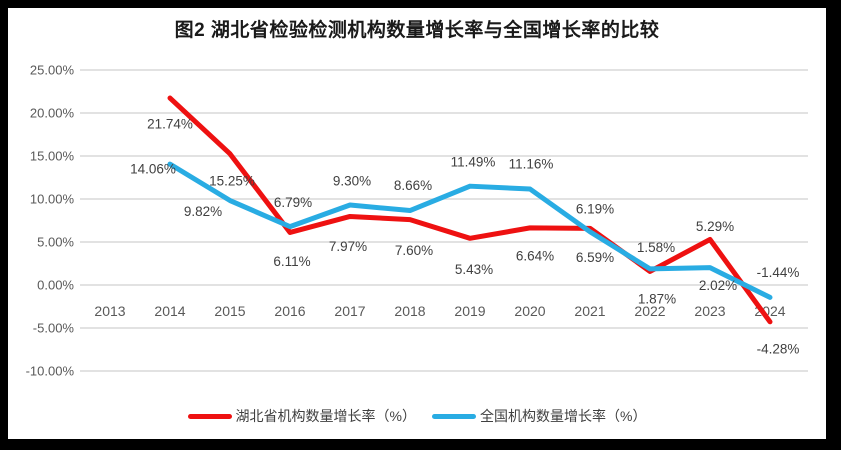  I want to click on x-axis-label: 2019, so click(469, 311).